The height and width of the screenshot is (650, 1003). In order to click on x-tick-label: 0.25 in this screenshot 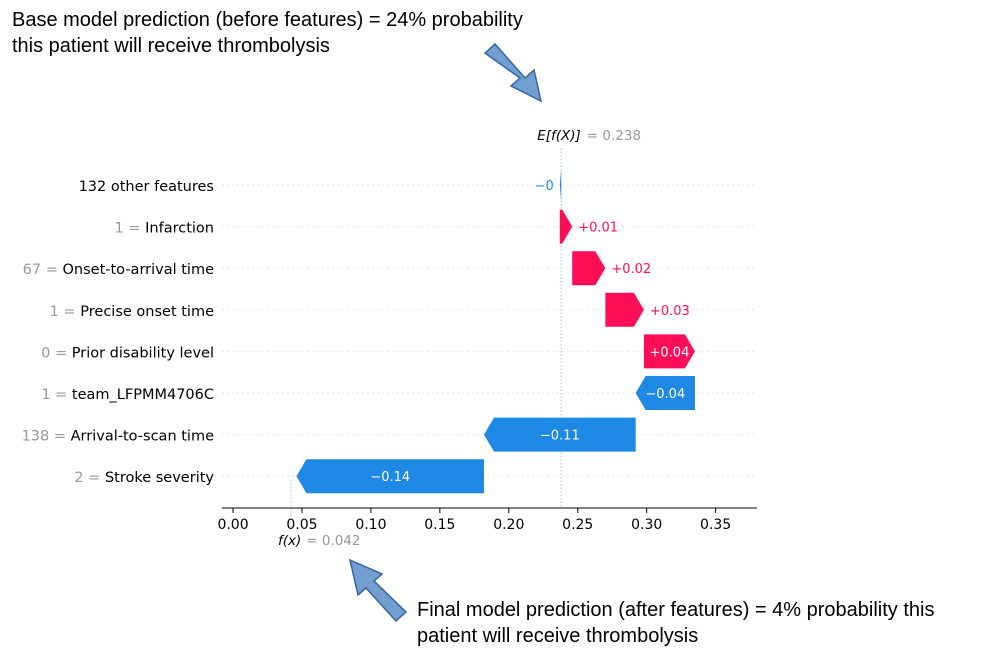, I will do `click(577, 525)`.